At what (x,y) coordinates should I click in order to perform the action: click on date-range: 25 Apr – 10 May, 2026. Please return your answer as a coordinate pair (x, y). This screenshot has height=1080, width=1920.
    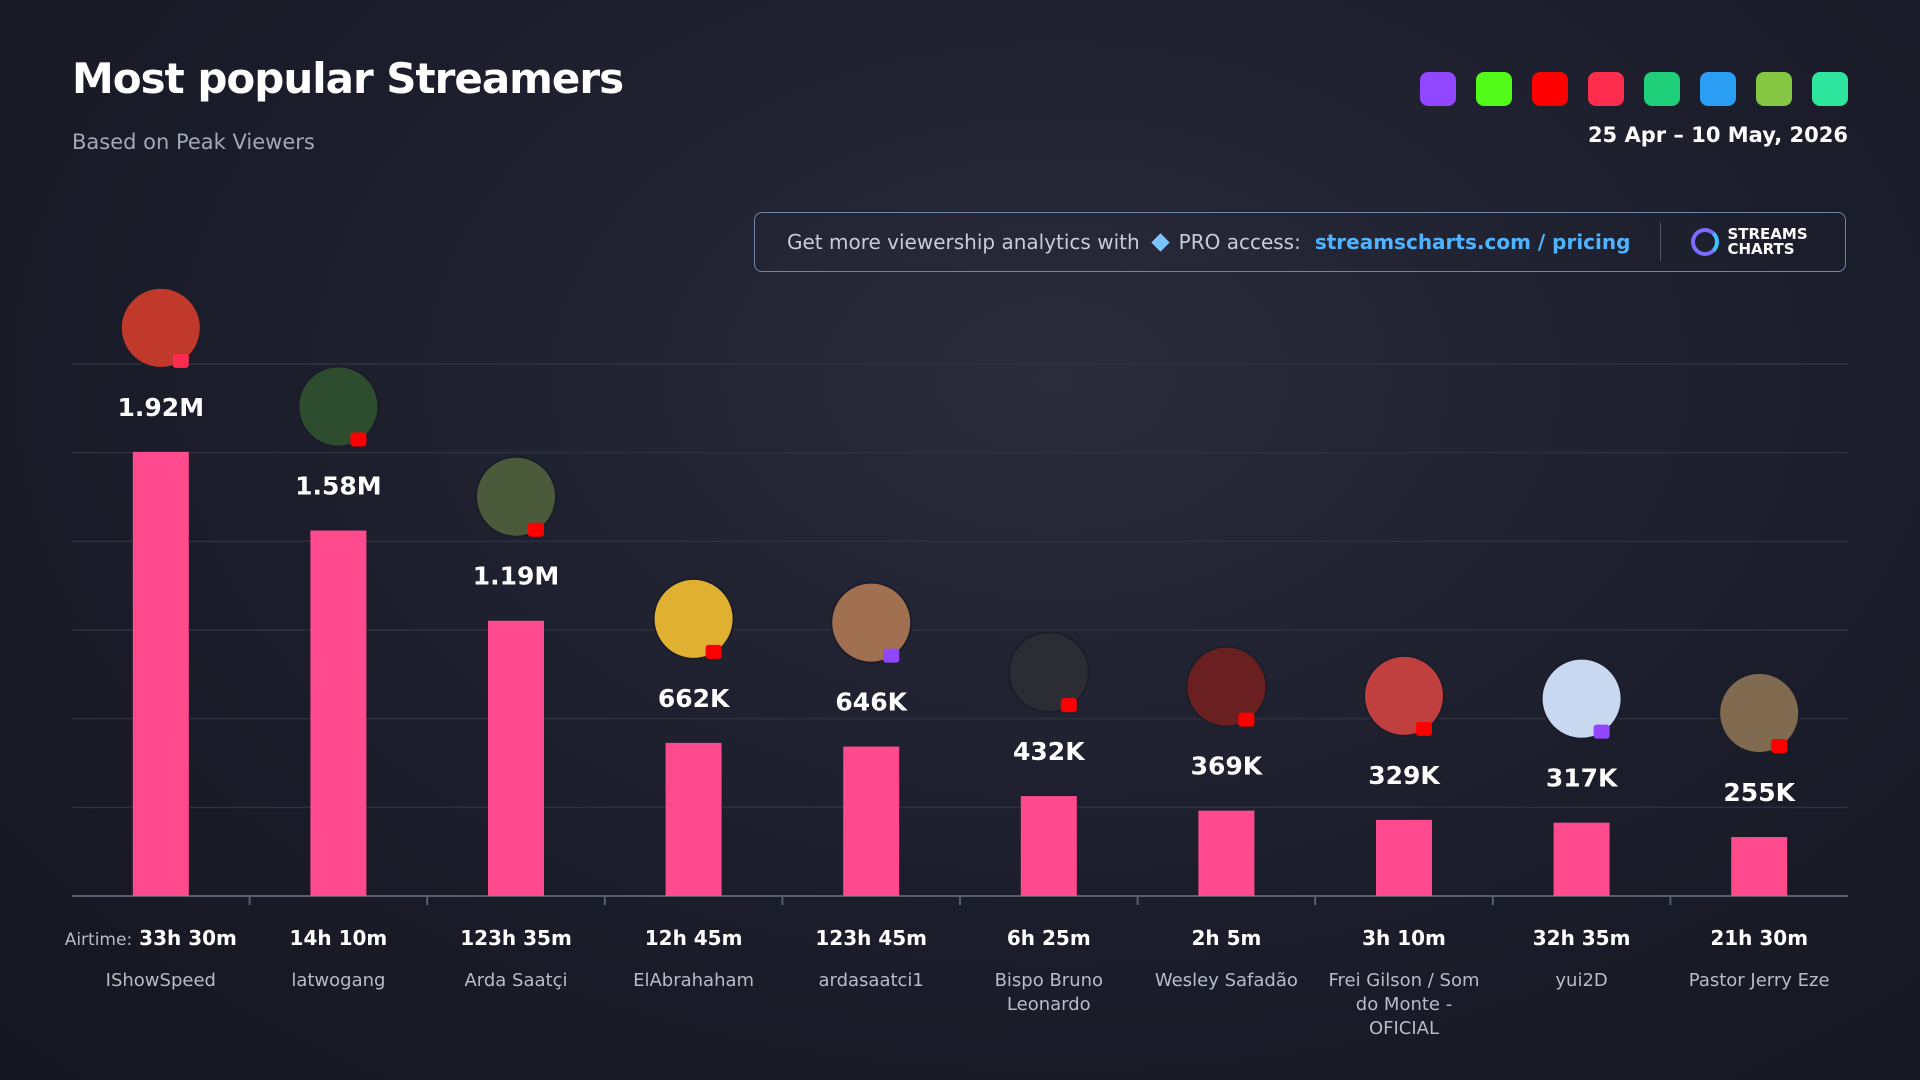
    Looking at the image, I should click on (1717, 135).